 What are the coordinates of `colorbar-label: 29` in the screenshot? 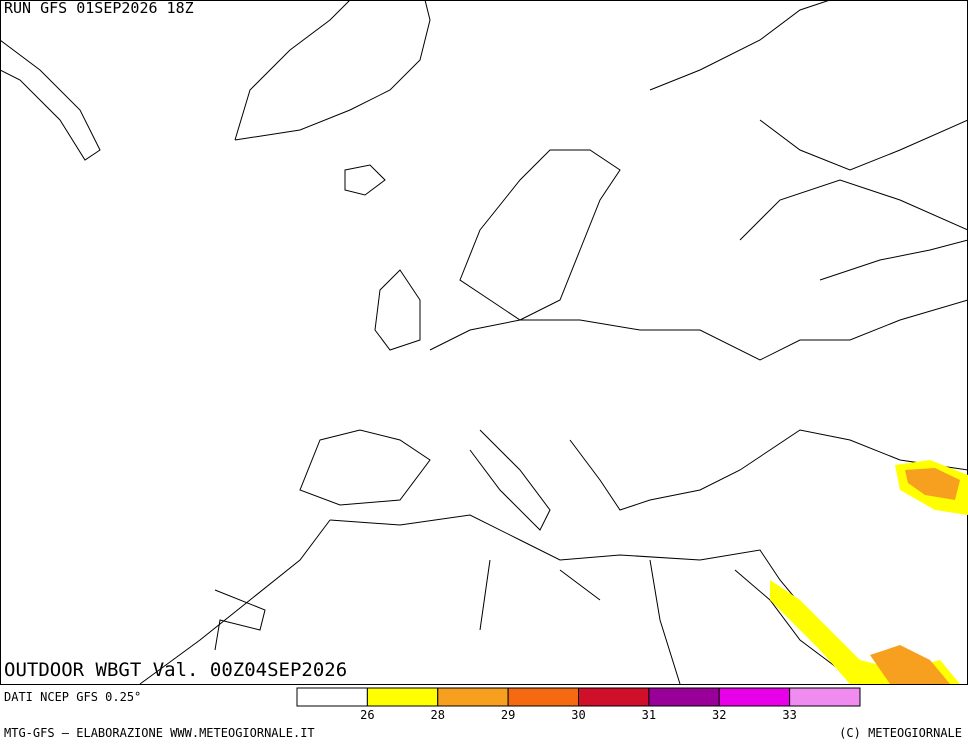 It's located at (508, 715).